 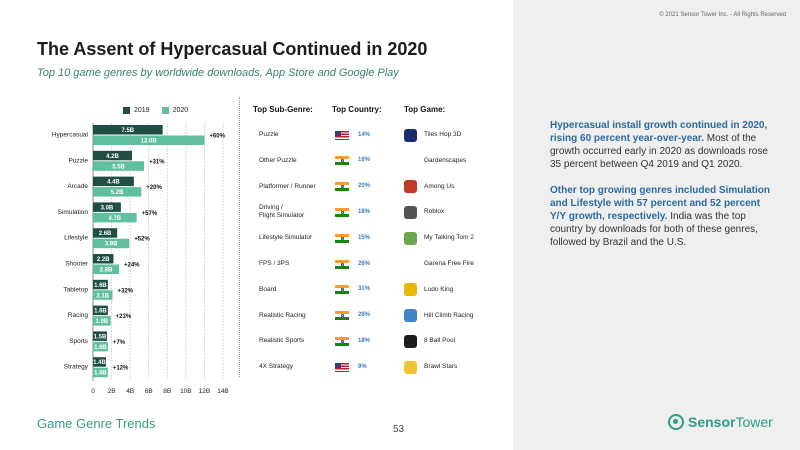 What do you see at coordinates (112, 391) in the screenshot?
I see `x-tick-label: 2B` at bounding box center [112, 391].